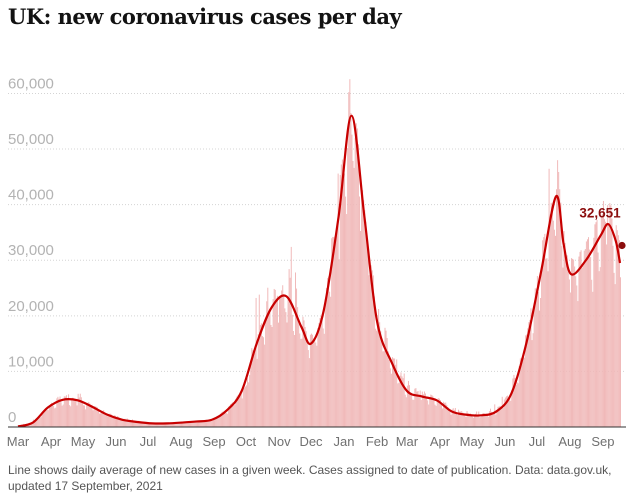 The width and height of the screenshot is (631, 499). Describe the element at coordinates (12, 417) in the screenshot. I see `y-tick-label: 0` at that location.